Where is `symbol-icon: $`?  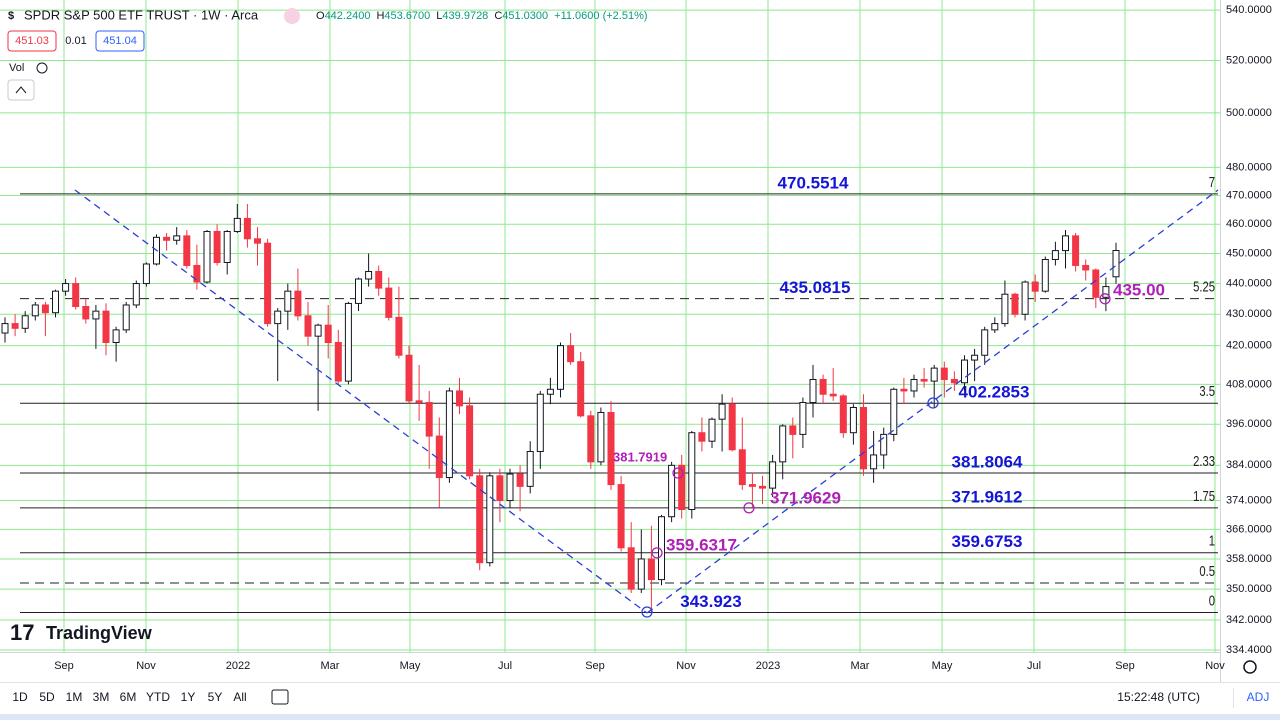 symbol-icon: $ is located at coordinates (11, 16).